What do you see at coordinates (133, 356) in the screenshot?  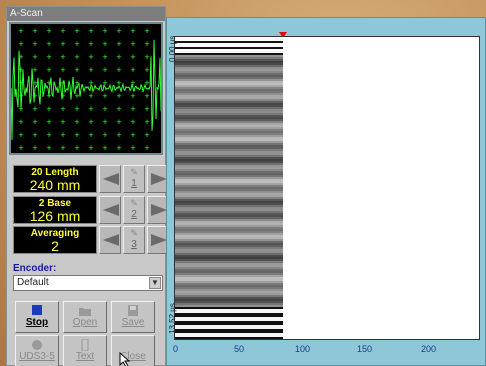 I see `close-button-label: Close` at bounding box center [133, 356].